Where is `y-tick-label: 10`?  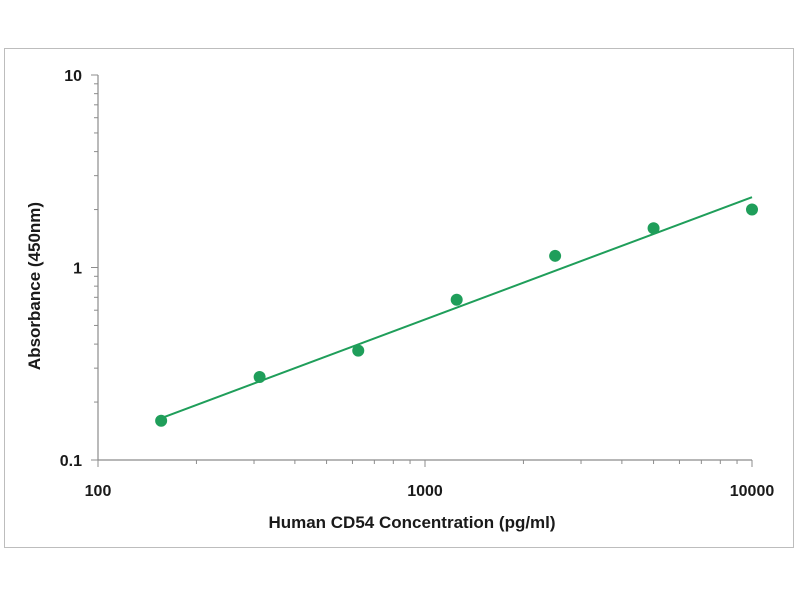
y-tick-label: 10 is located at coordinates (73, 76).